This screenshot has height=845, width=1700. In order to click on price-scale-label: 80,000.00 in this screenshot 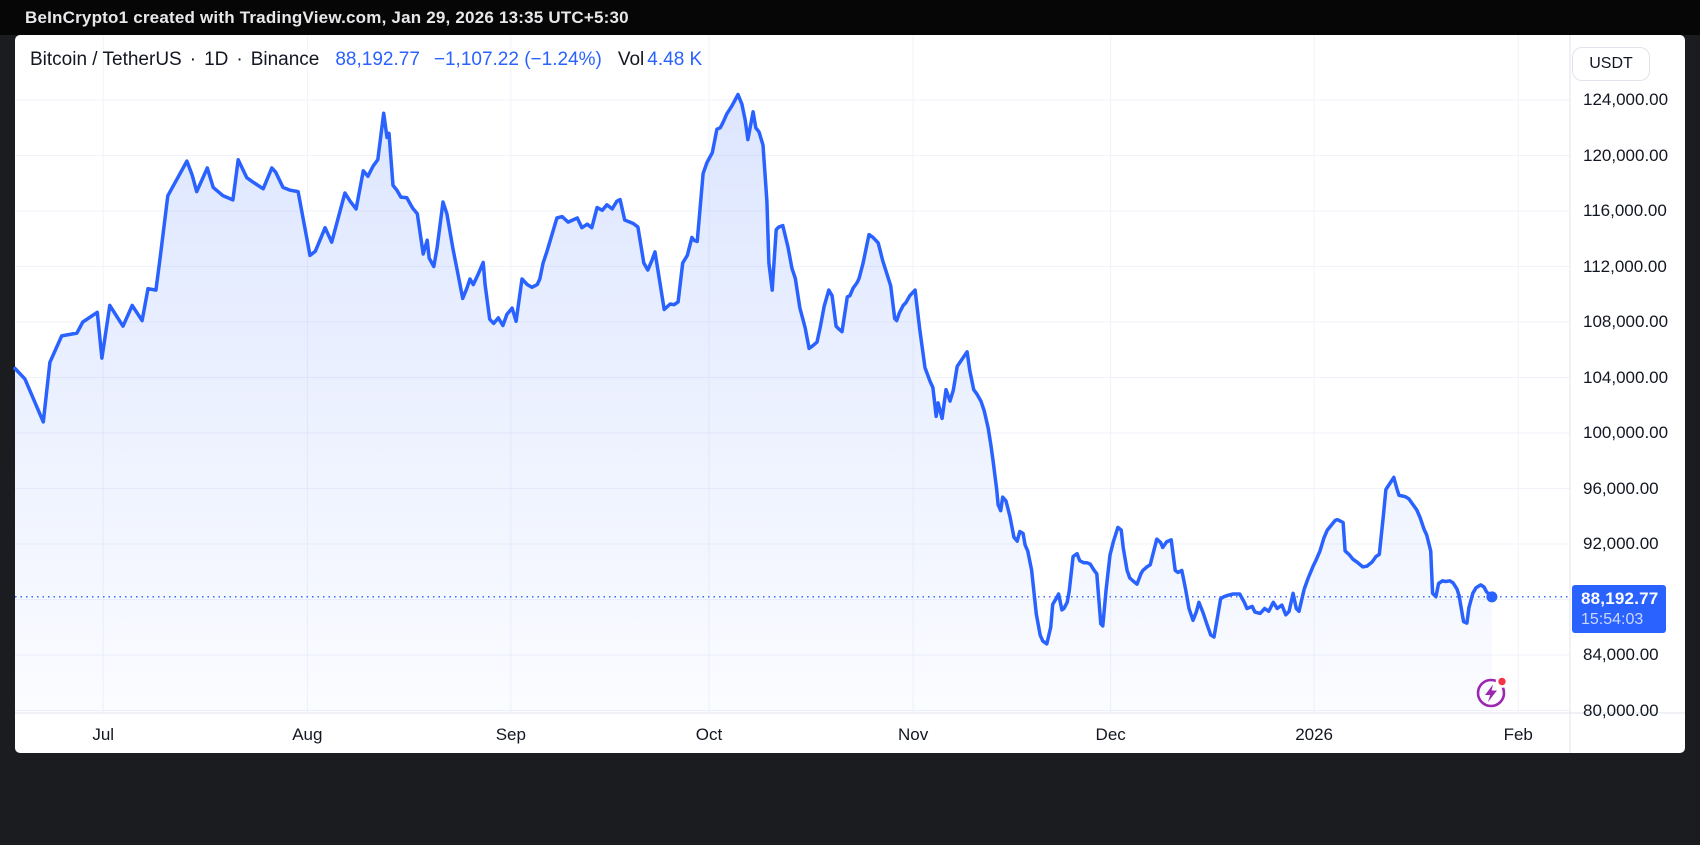, I will do `click(1621, 710)`.